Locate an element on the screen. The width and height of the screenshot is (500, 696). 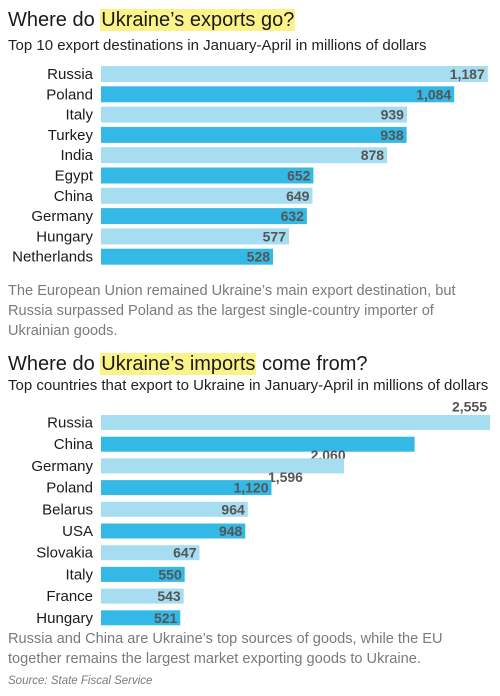
value-label: 964 is located at coordinates (233, 509).